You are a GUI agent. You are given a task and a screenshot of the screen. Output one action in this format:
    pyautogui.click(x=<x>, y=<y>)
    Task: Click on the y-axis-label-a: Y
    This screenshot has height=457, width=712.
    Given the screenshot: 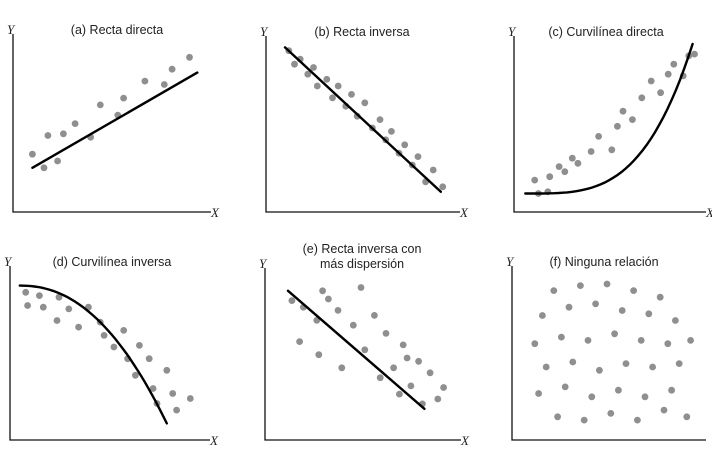 What is the action you would take?
    pyautogui.click(x=11, y=29)
    